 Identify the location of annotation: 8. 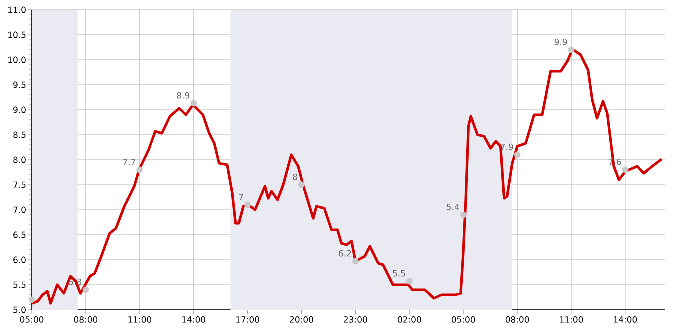
(295, 177).